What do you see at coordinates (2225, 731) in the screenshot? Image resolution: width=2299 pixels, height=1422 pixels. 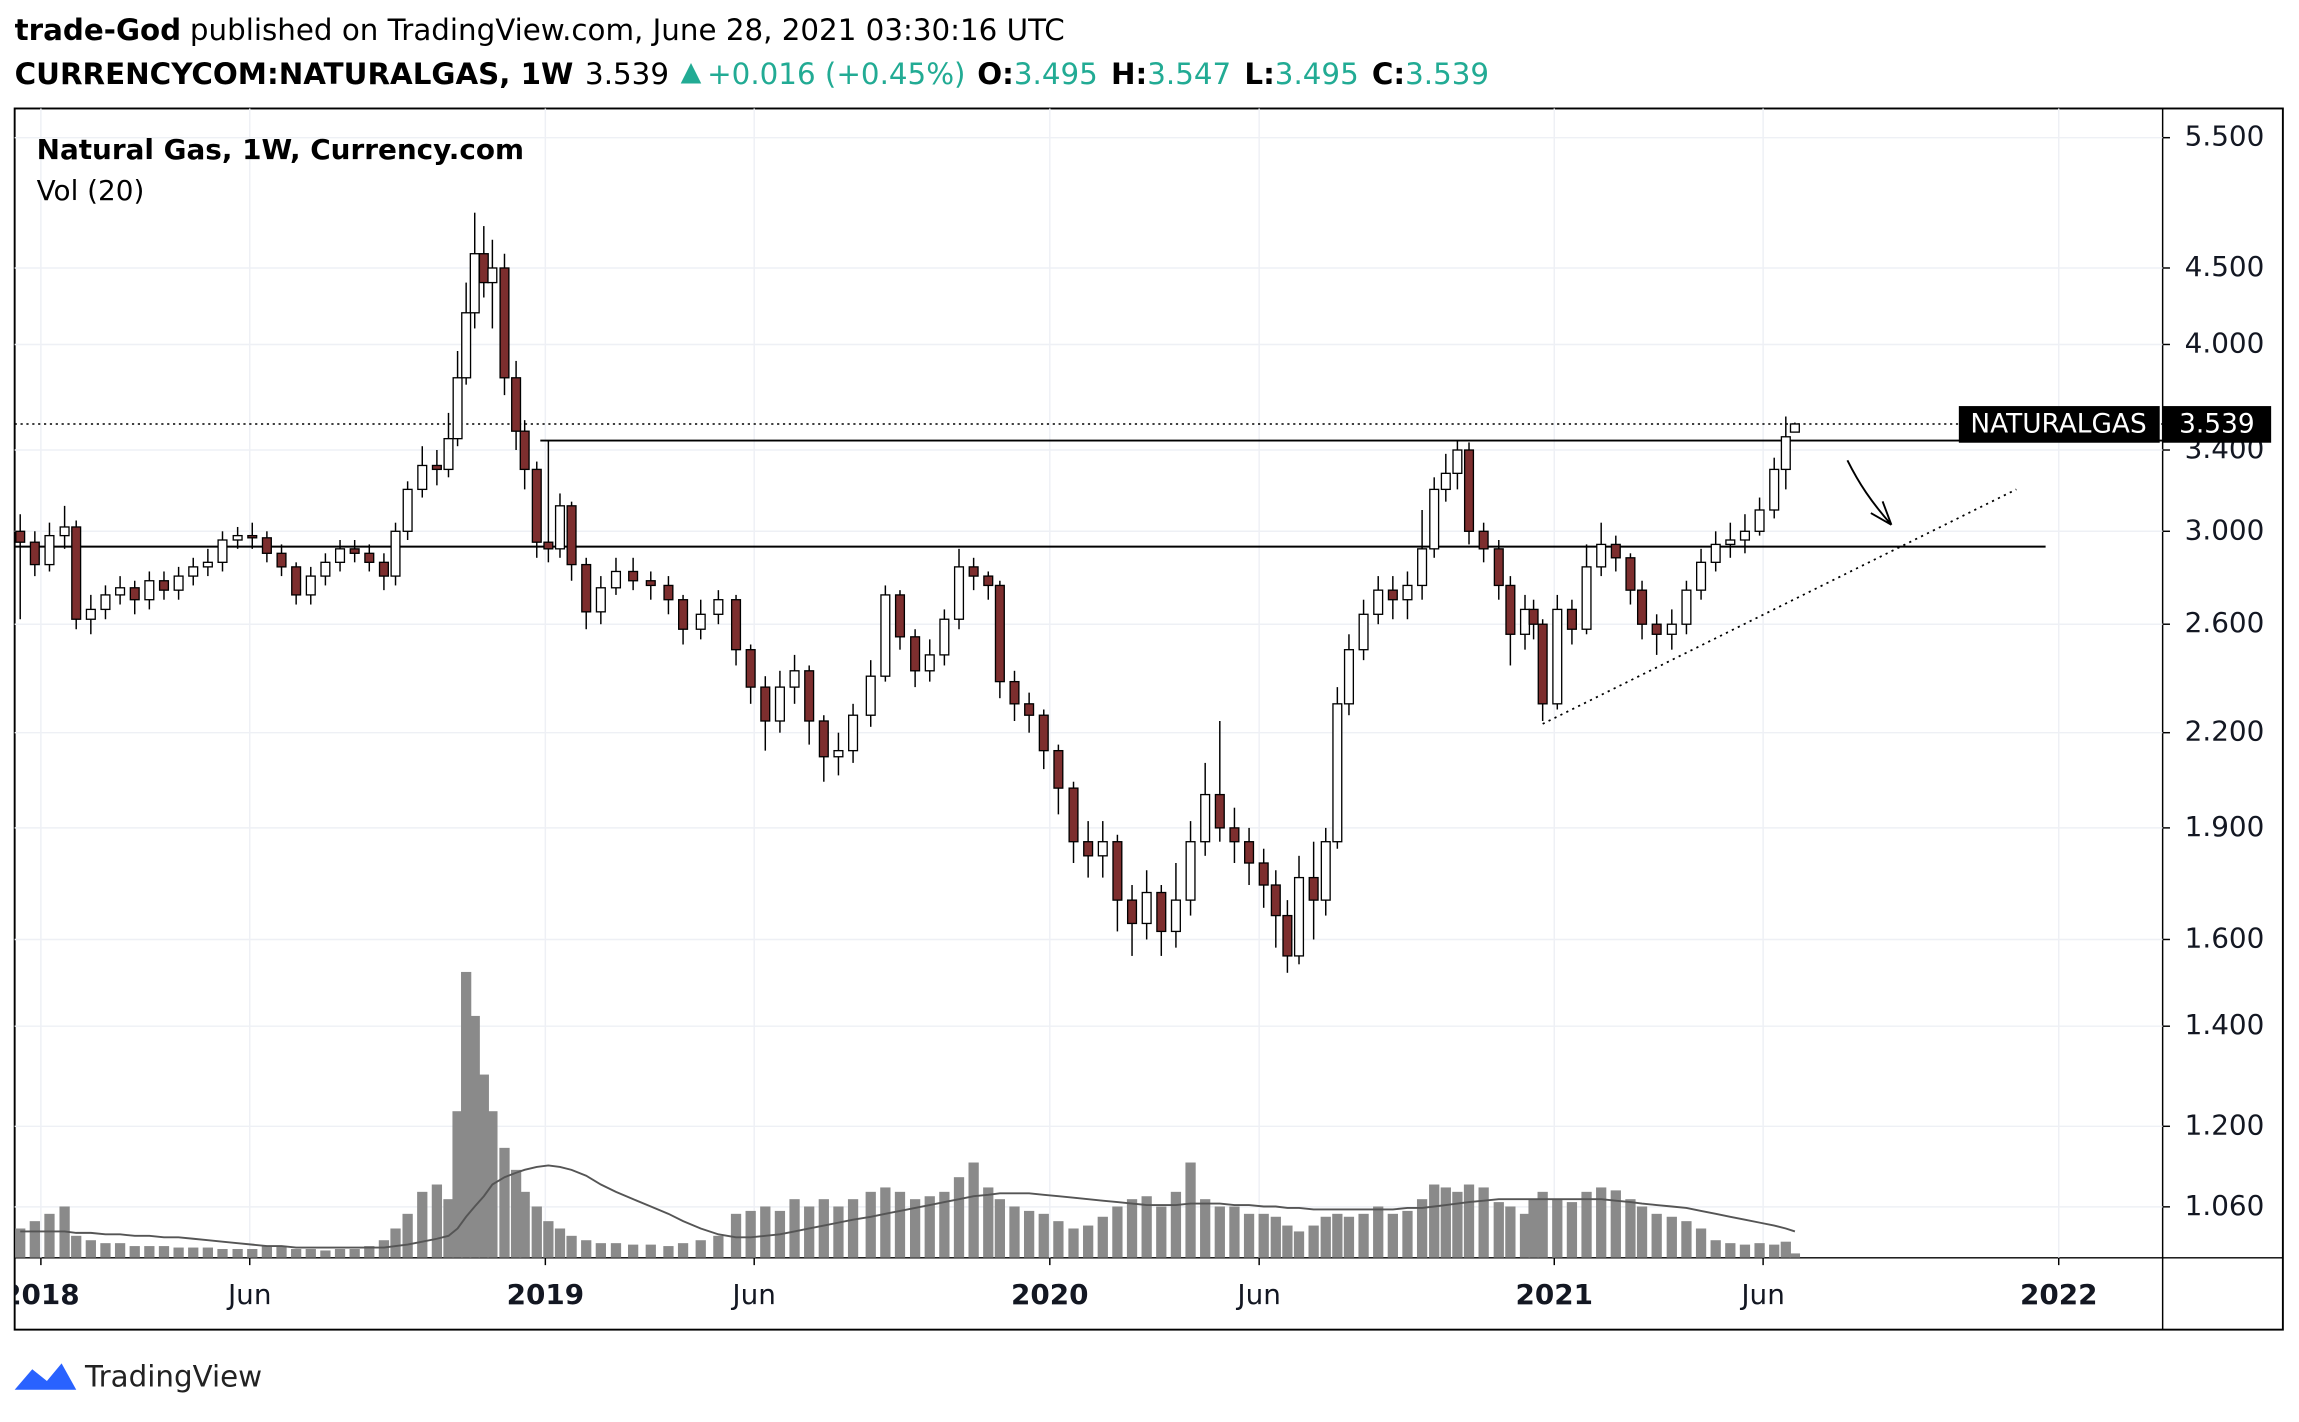 I see `y-tick-label: 2.200` at bounding box center [2225, 731].